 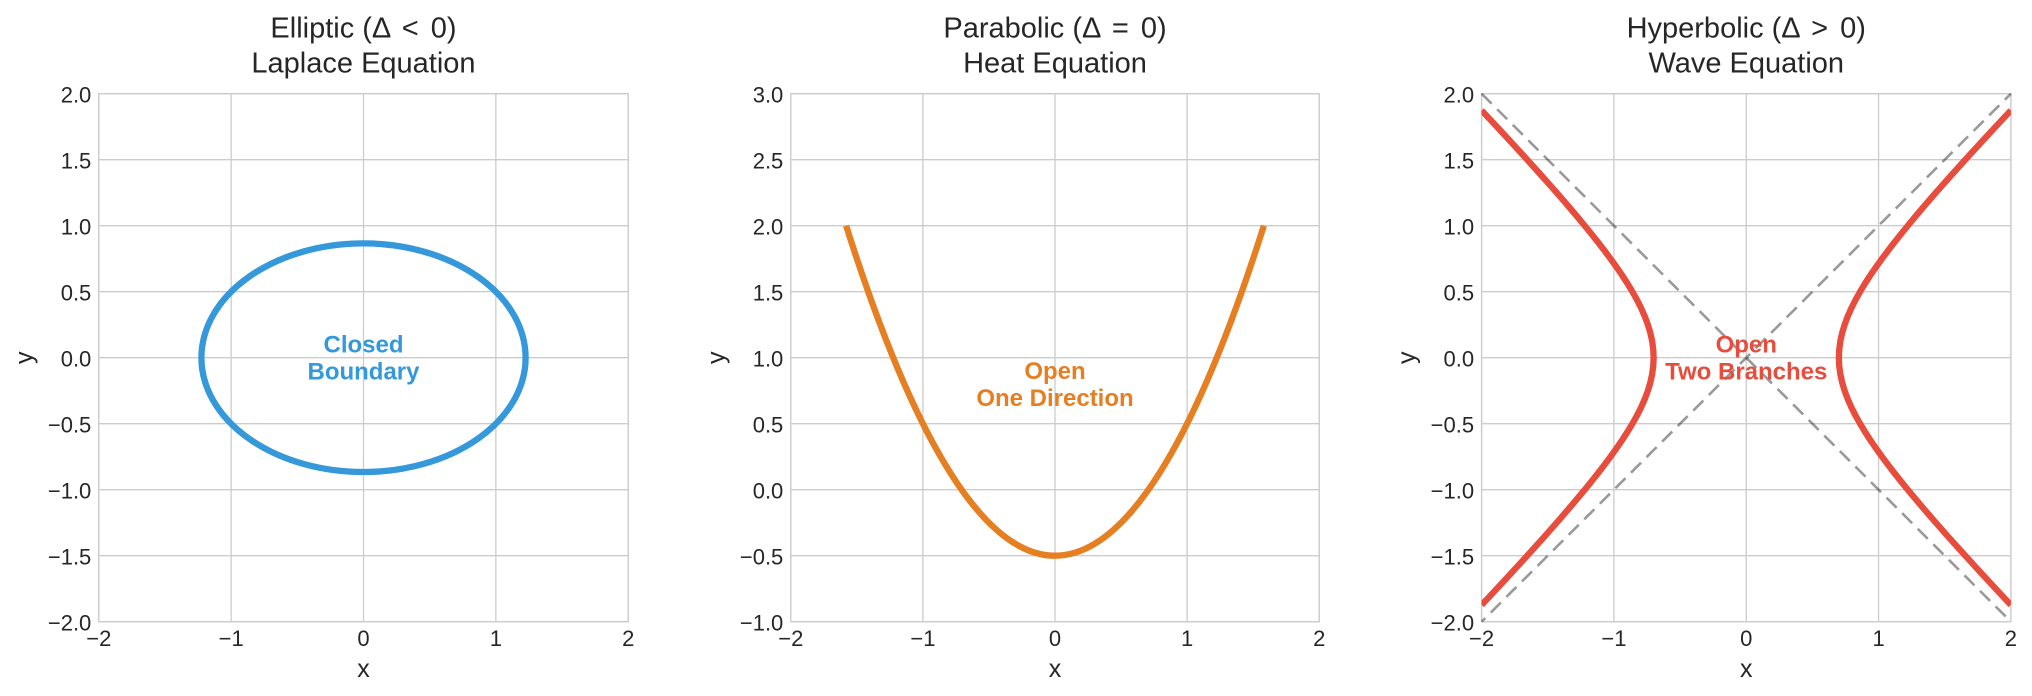 I want to click on svg-text: Closed, so click(x=363, y=344).